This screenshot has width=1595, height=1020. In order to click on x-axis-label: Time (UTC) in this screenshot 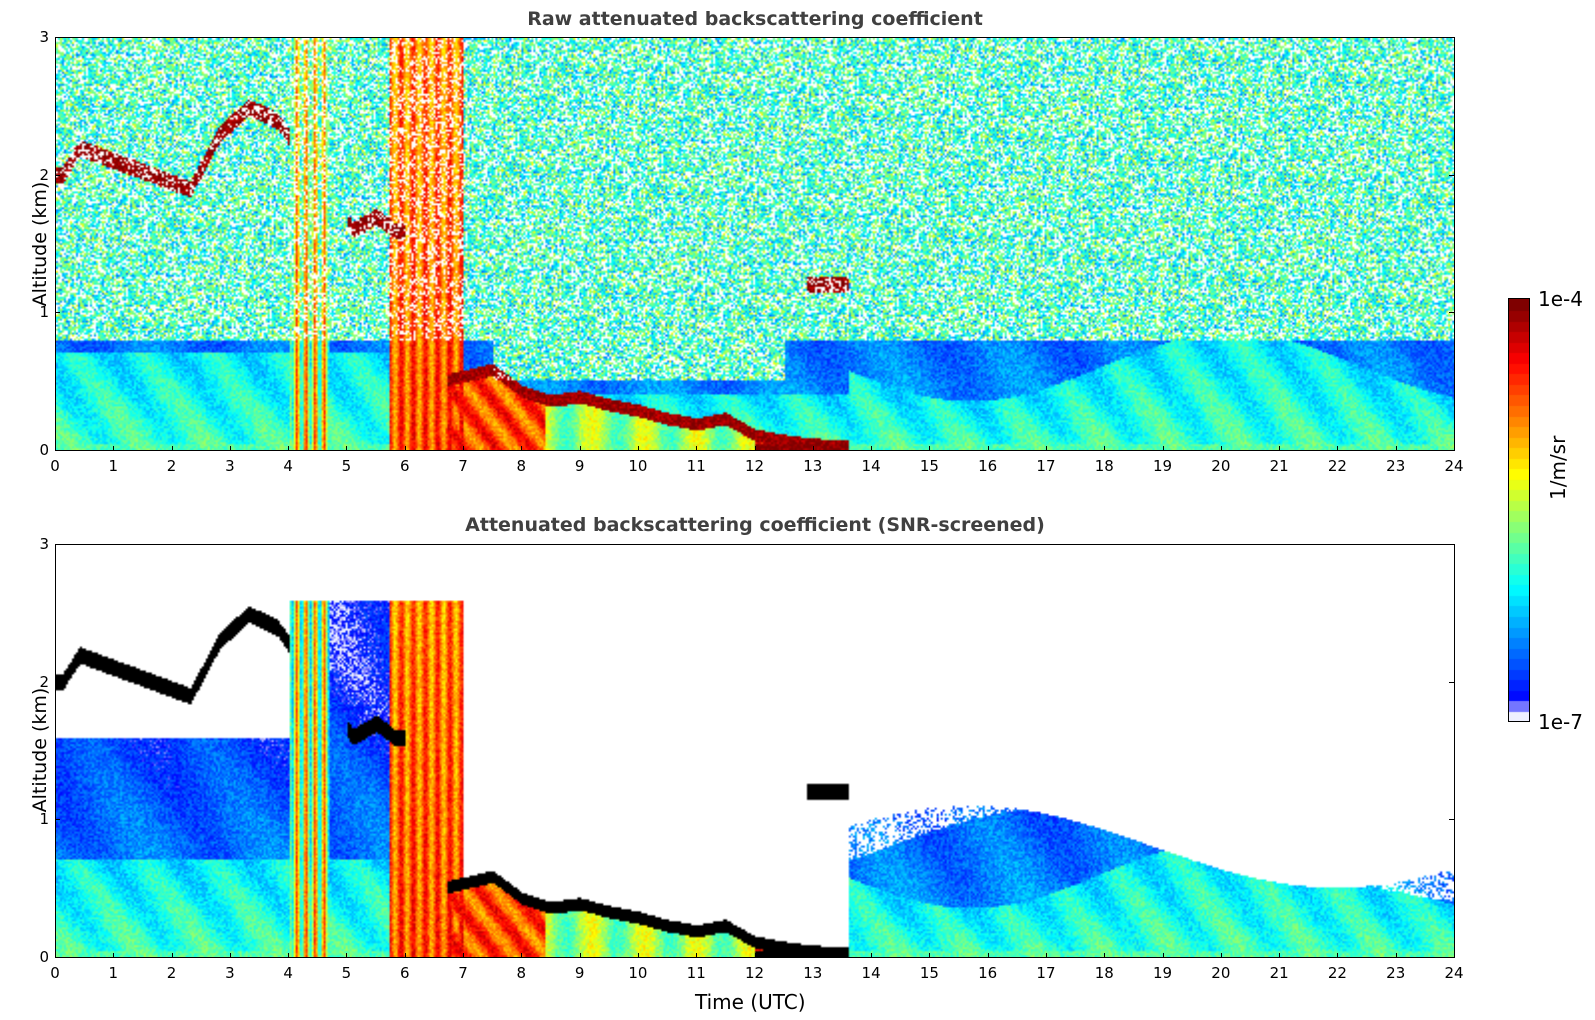, I will do `click(750, 1002)`.